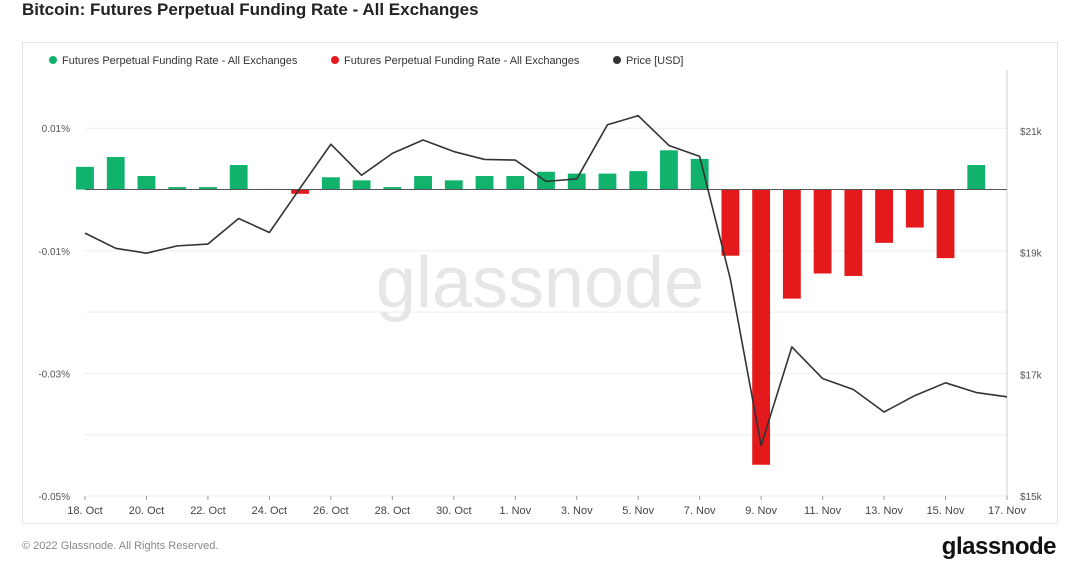 Image resolution: width=1080 pixels, height=561 pixels. What do you see at coordinates (1031, 315) in the screenshot?
I see `y-axis-right: $21k $19k $17k $15k` at bounding box center [1031, 315].